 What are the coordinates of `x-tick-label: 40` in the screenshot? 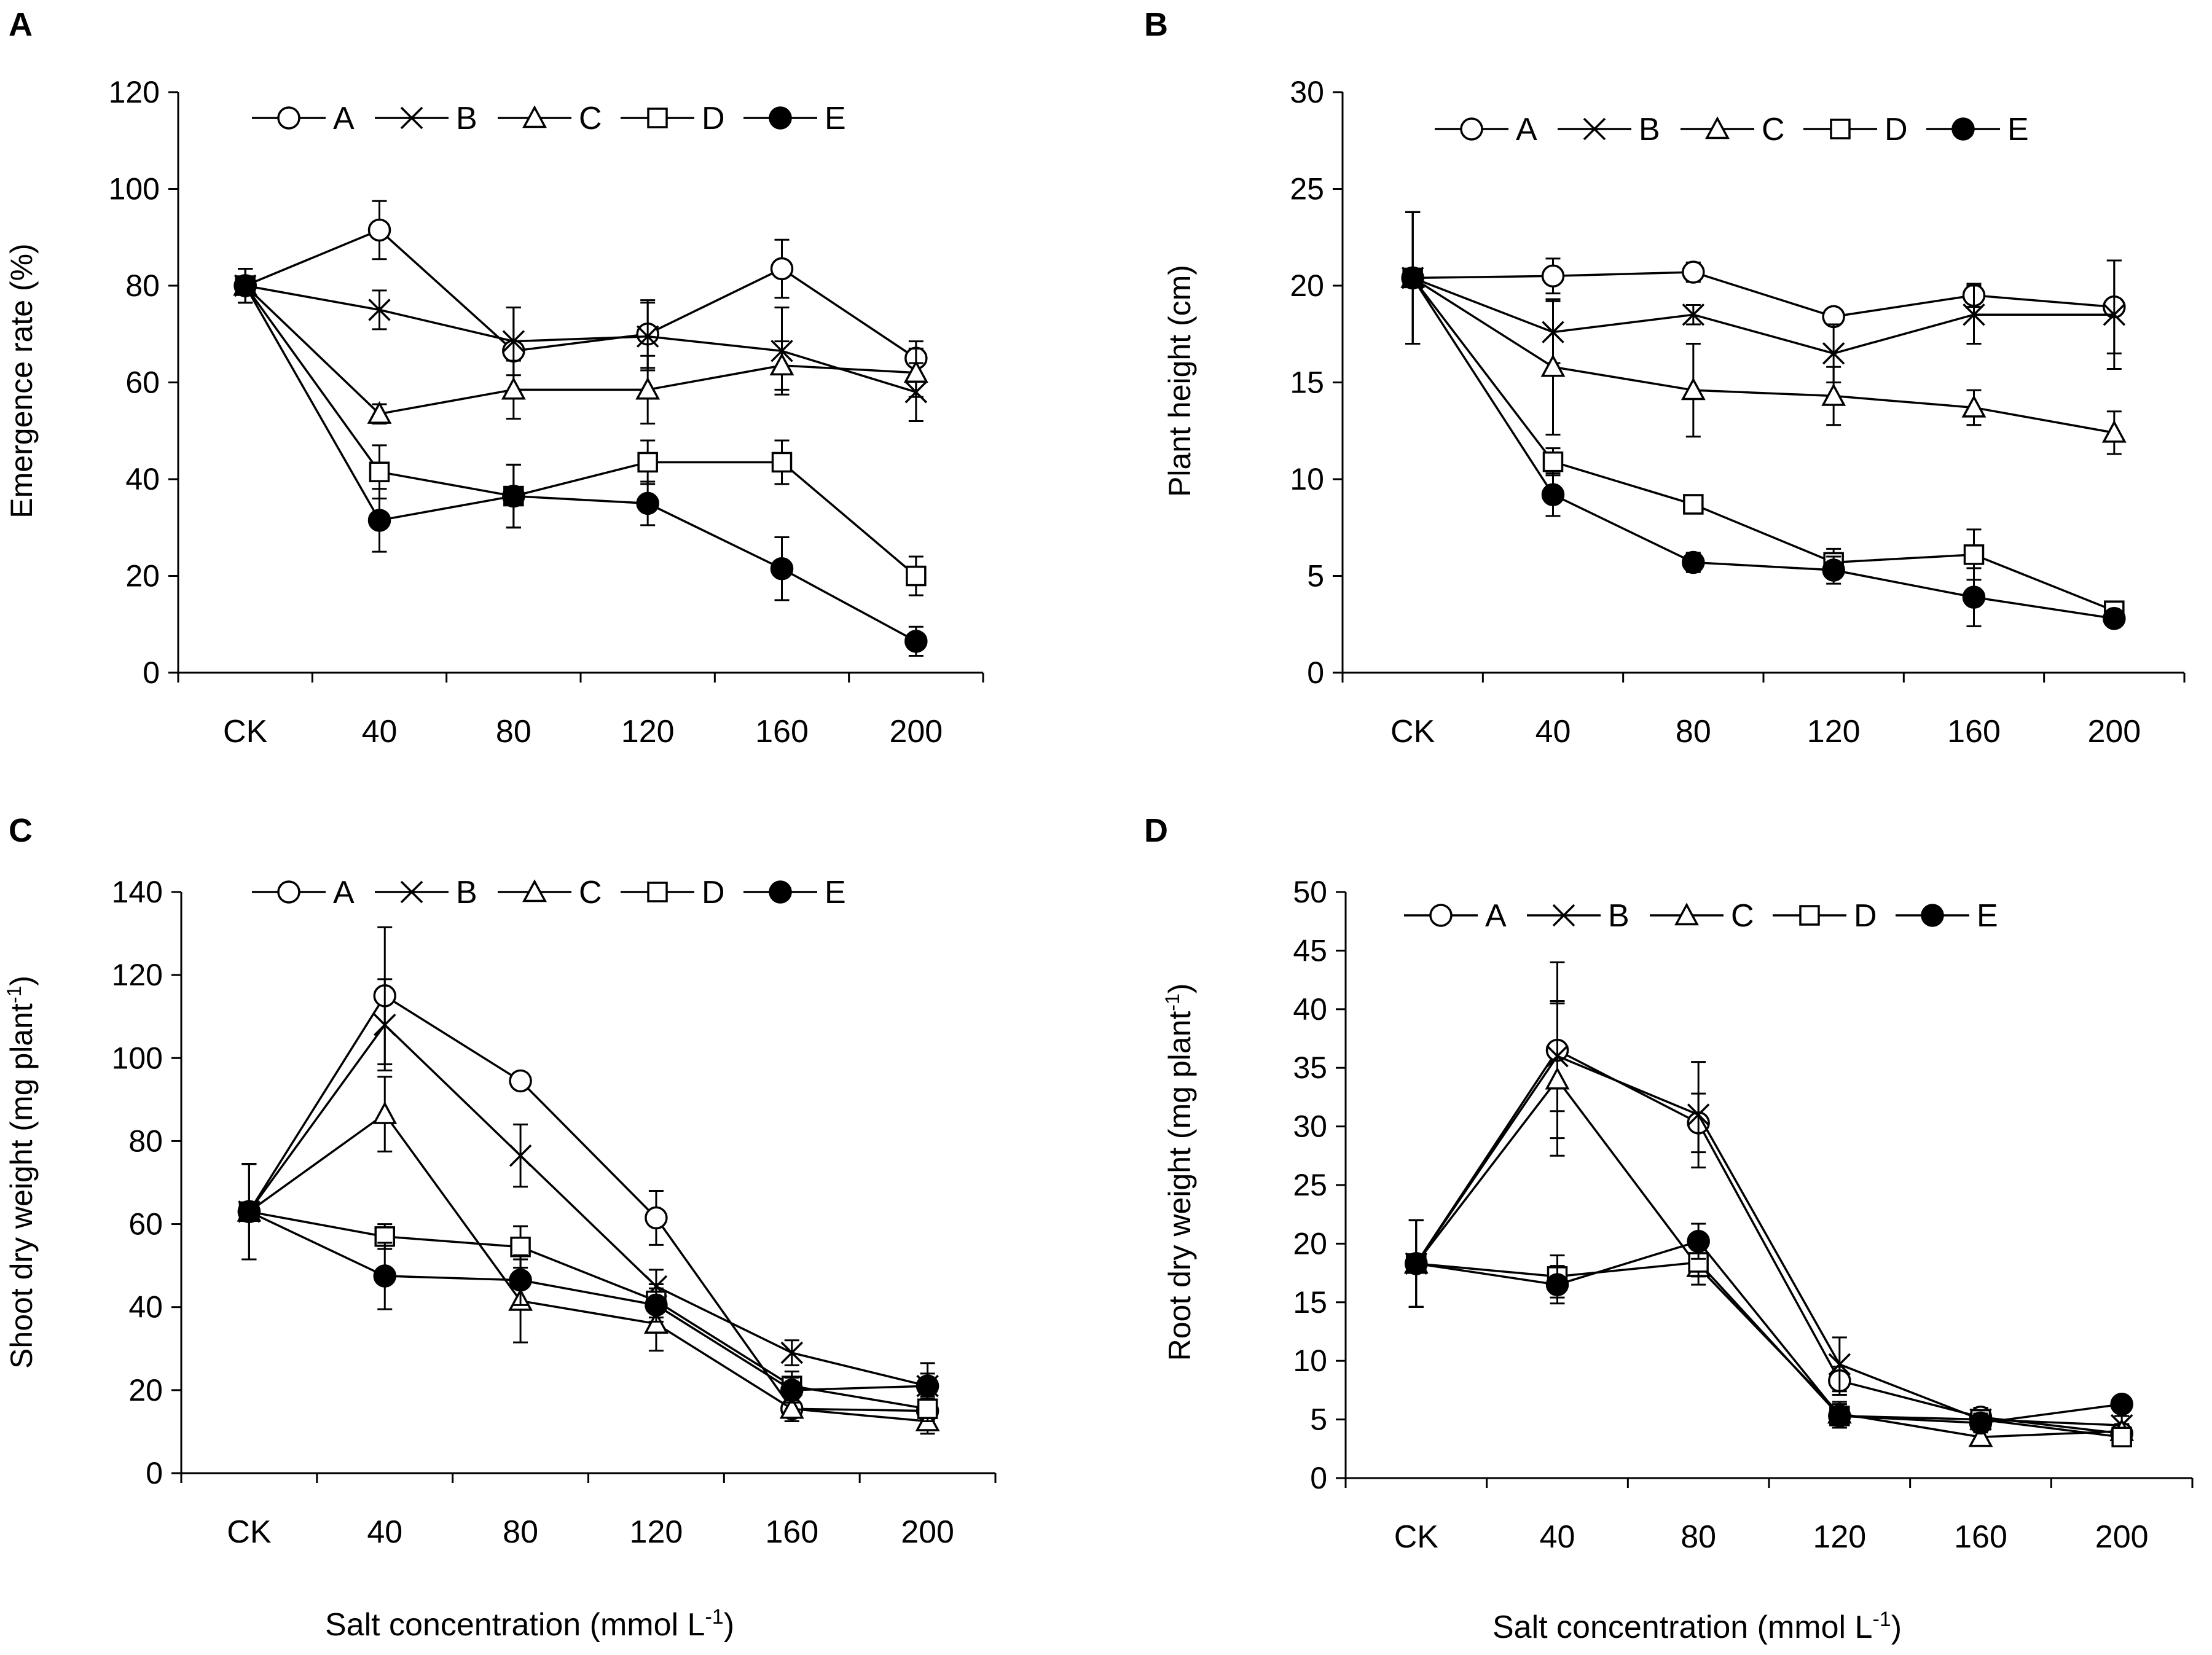 It's located at (1553, 731).